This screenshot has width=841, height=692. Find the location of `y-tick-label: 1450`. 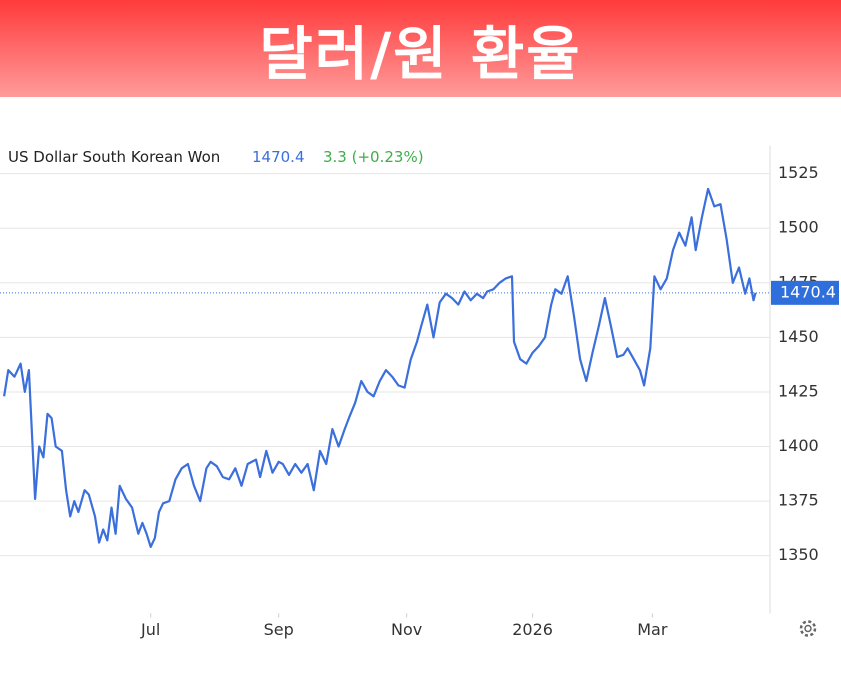

y-tick-label: 1450 is located at coordinates (798, 336).